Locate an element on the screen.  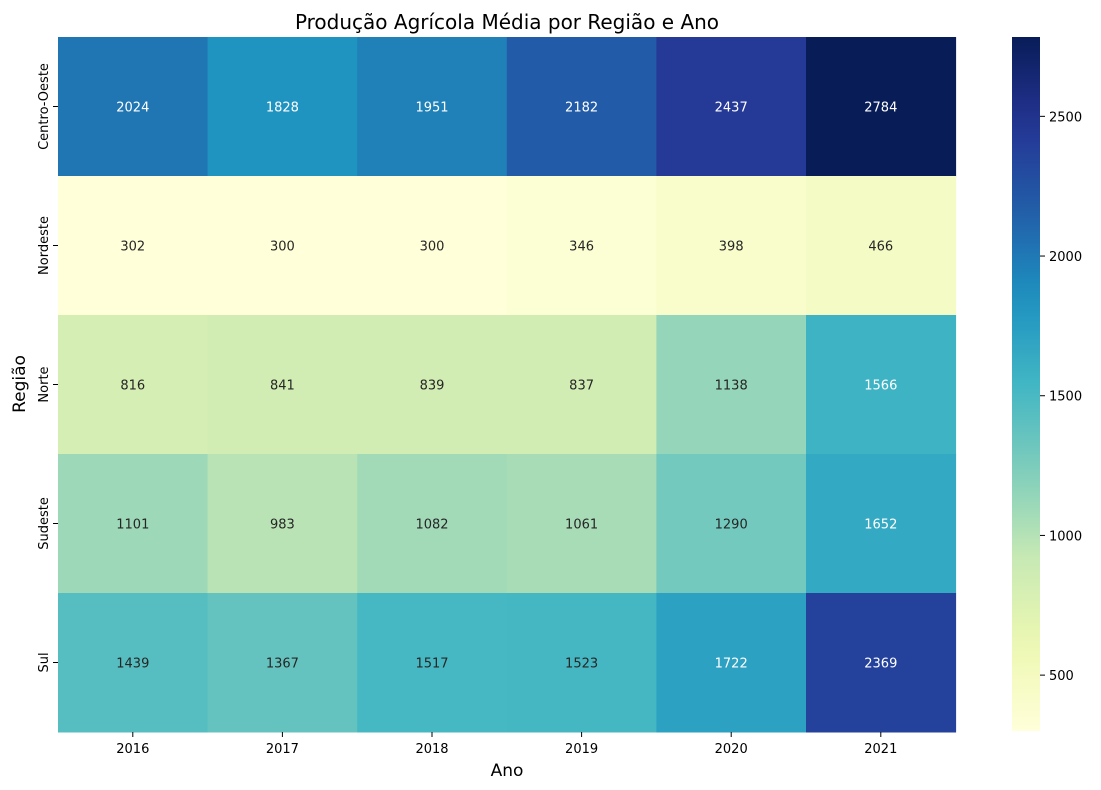
cell-value-label: 816 is located at coordinates (132, 386).